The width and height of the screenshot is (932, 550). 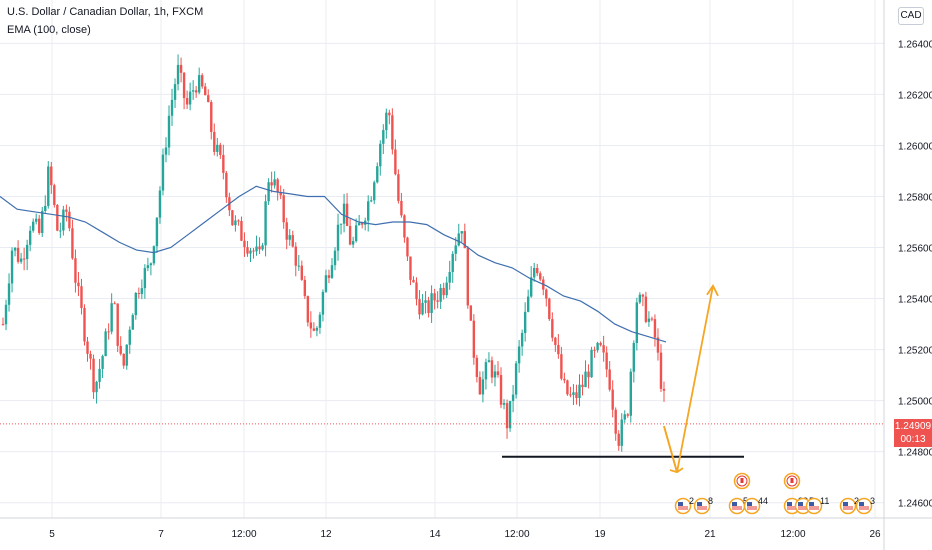 What do you see at coordinates (105, 12) in the screenshot?
I see `chart-title: U.S. Dollar / Canadian Dollar, 1h, FXCM` at bounding box center [105, 12].